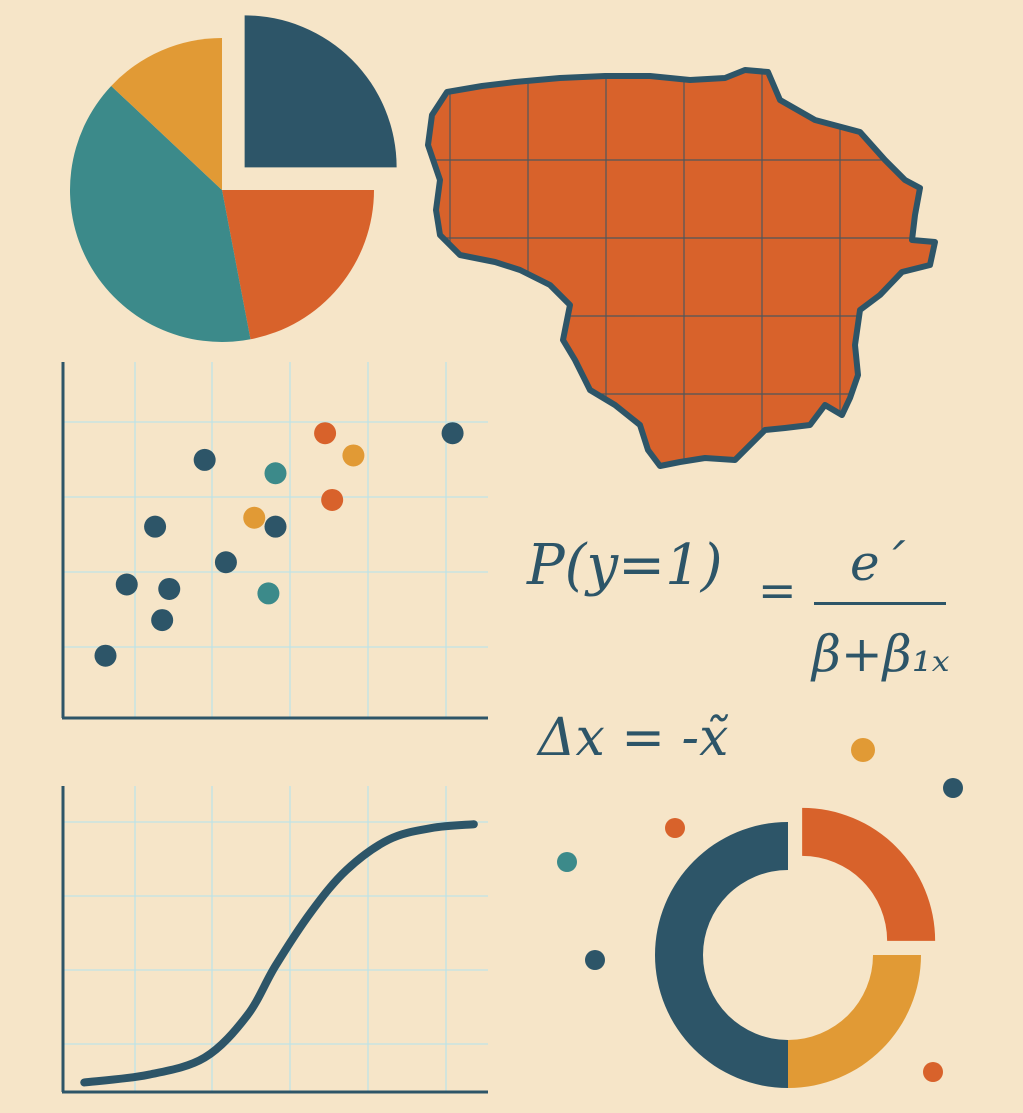 The image size is (1023, 1113). I want to click on scatter-grid, so click(275, 540).